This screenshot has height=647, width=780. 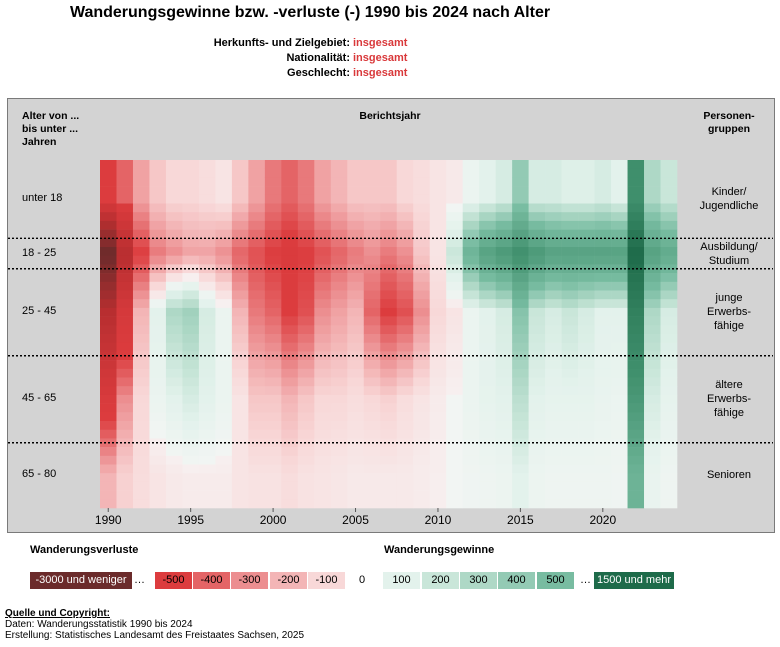 What do you see at coordinates (380, 43) in the screenshot?
I see `filter-value: insgesamt` at bounding box center [380, 43].